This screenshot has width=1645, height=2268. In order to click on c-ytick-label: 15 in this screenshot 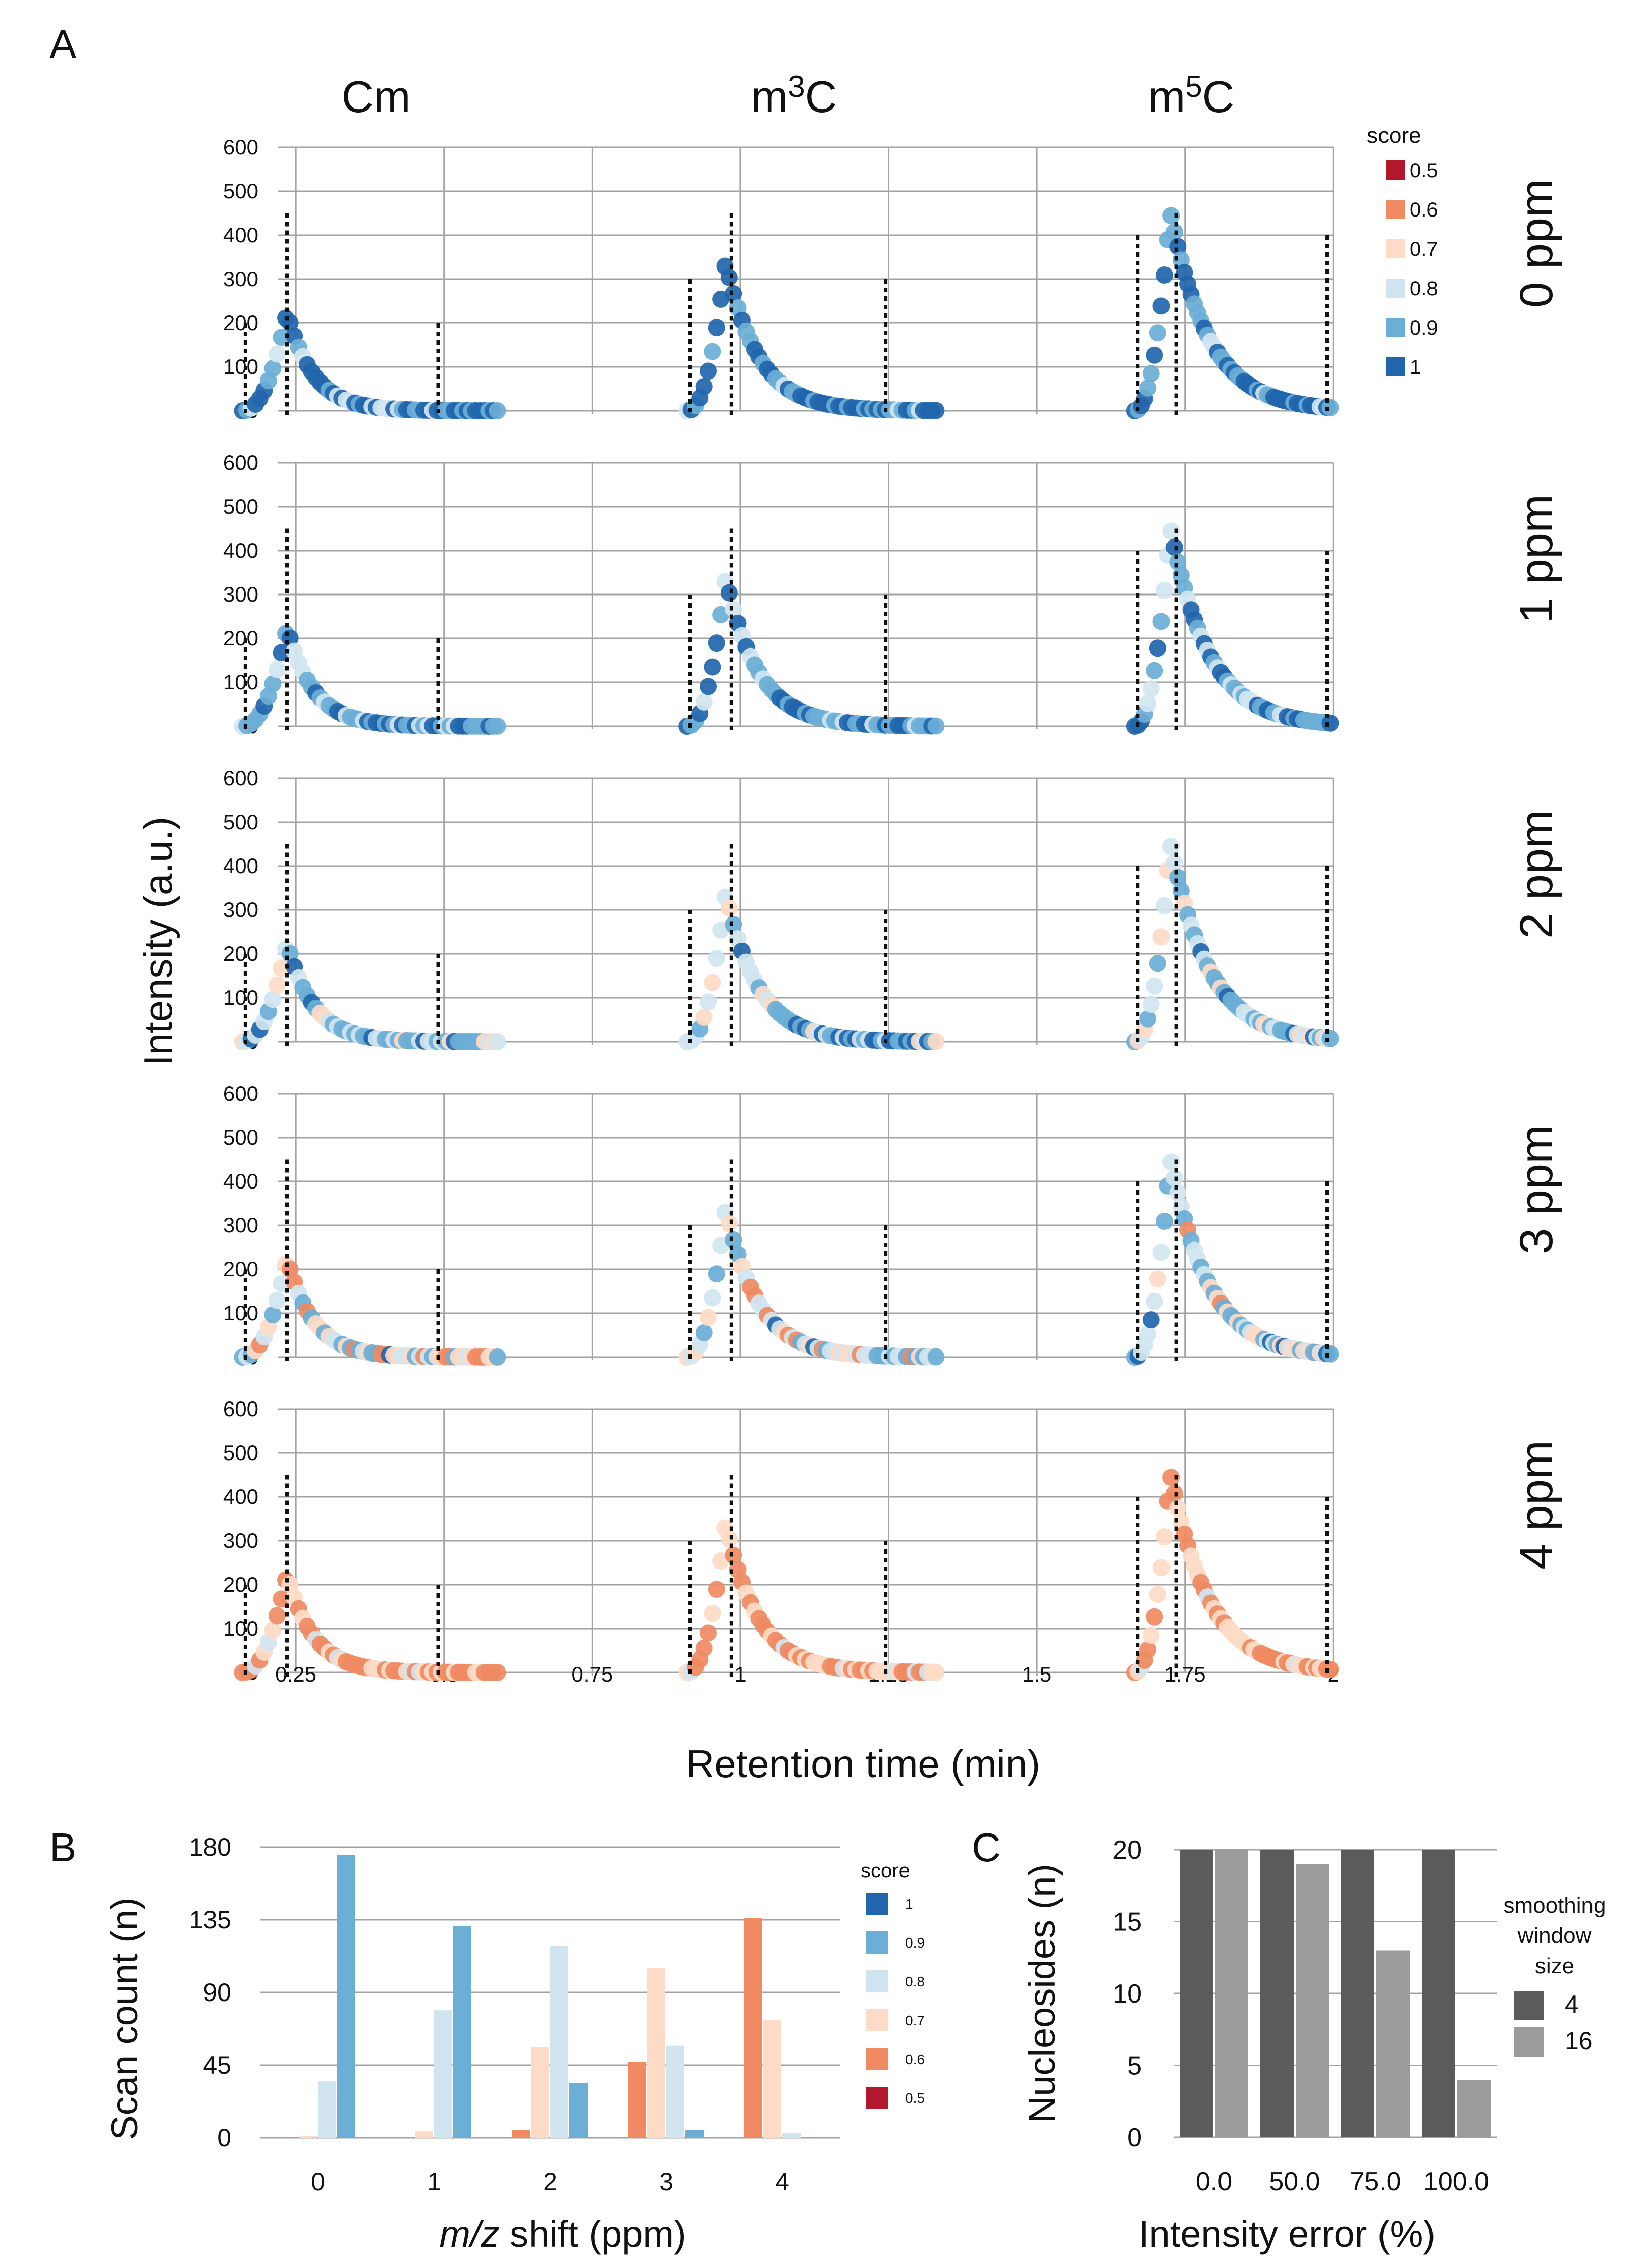, I will do `click(1127, 1922)`.